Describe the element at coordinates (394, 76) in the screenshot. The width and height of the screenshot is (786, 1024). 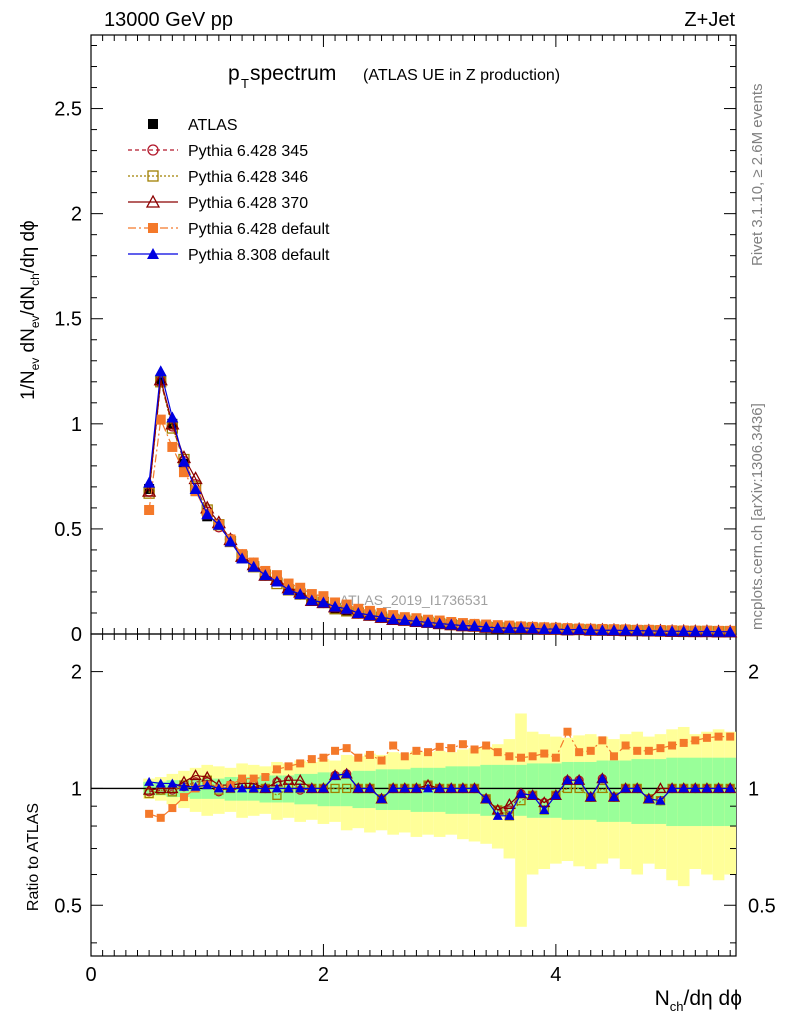
I see `plot-title: p T spectrum (ATLAS UE in Z production)` at that location.